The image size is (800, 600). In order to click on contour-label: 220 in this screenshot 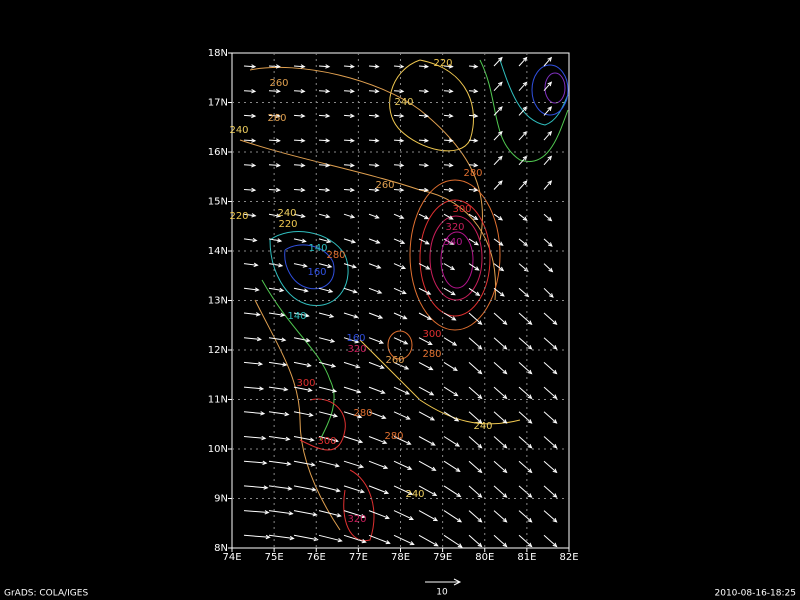, I will do `click(238, 216)`.